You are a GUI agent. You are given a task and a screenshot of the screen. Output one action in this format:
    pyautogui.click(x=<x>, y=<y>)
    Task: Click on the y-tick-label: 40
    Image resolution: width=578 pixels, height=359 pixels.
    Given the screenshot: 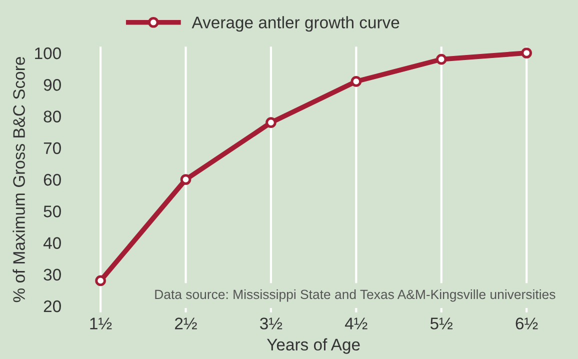 What is the action you would take?
    pyautogui.click(x=52, y=243)
    